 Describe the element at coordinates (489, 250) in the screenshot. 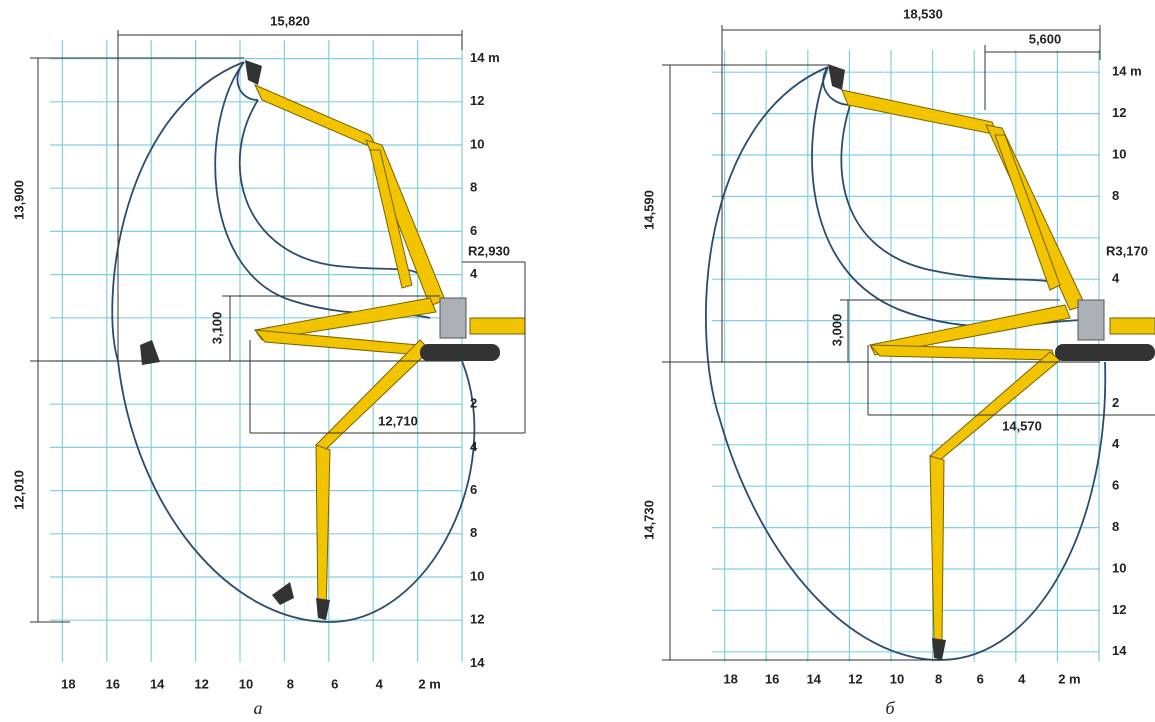

I see `dim-radius: R2,930` at that location.